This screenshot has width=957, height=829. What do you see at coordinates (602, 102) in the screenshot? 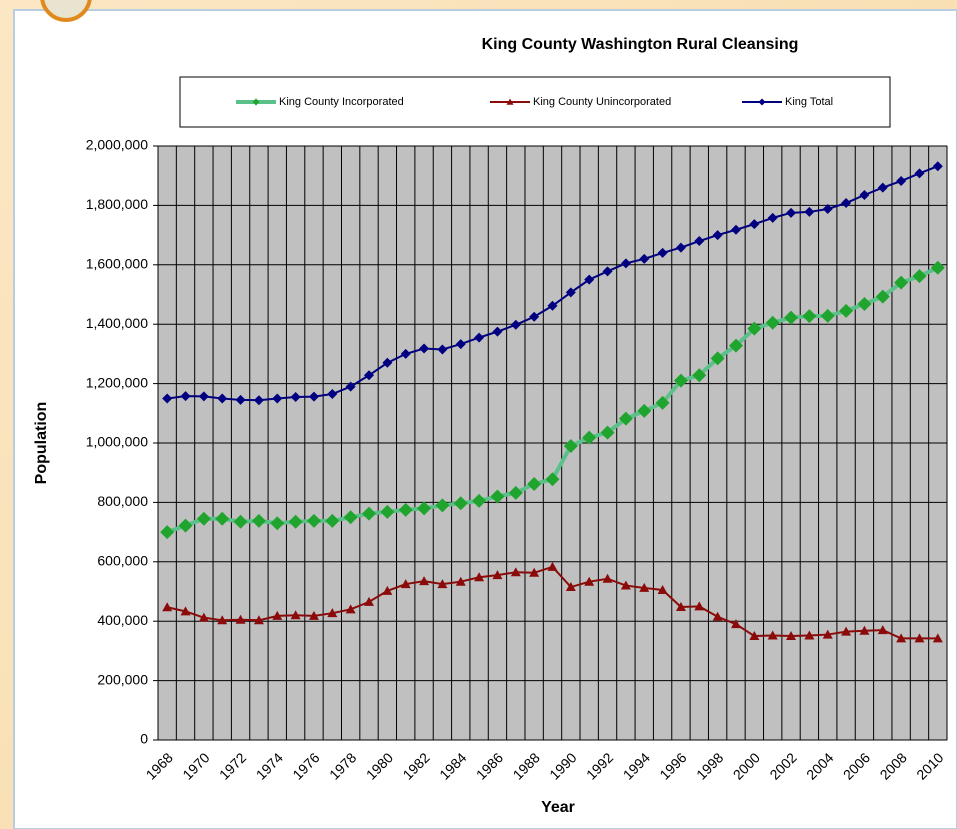
I see `legend-label: King County Unincorporated` at bounding box center [602, 102].